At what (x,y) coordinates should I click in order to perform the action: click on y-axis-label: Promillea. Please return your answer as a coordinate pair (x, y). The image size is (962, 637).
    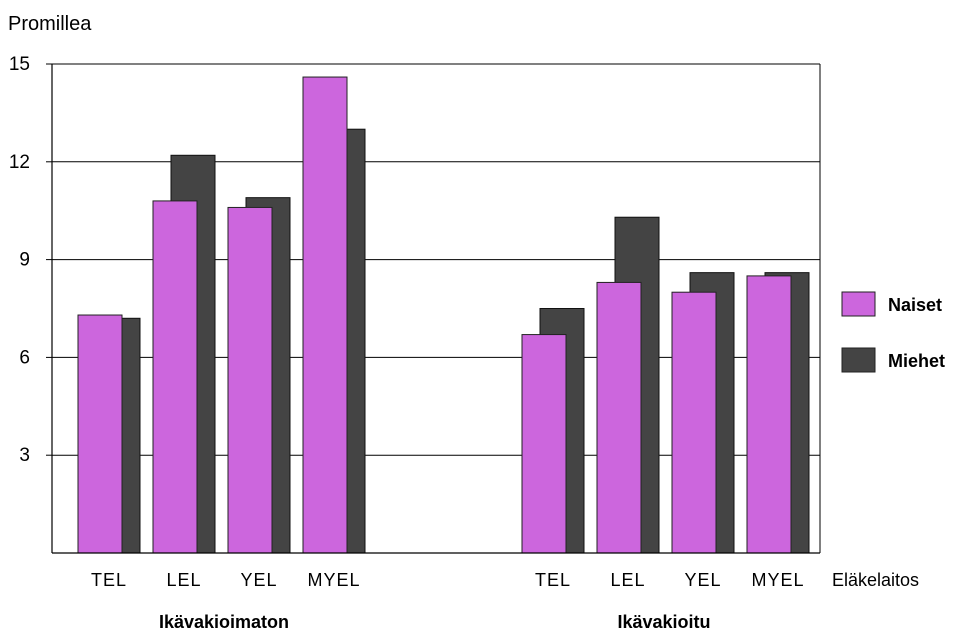
    Looking at the image, I should click on (50, 24).